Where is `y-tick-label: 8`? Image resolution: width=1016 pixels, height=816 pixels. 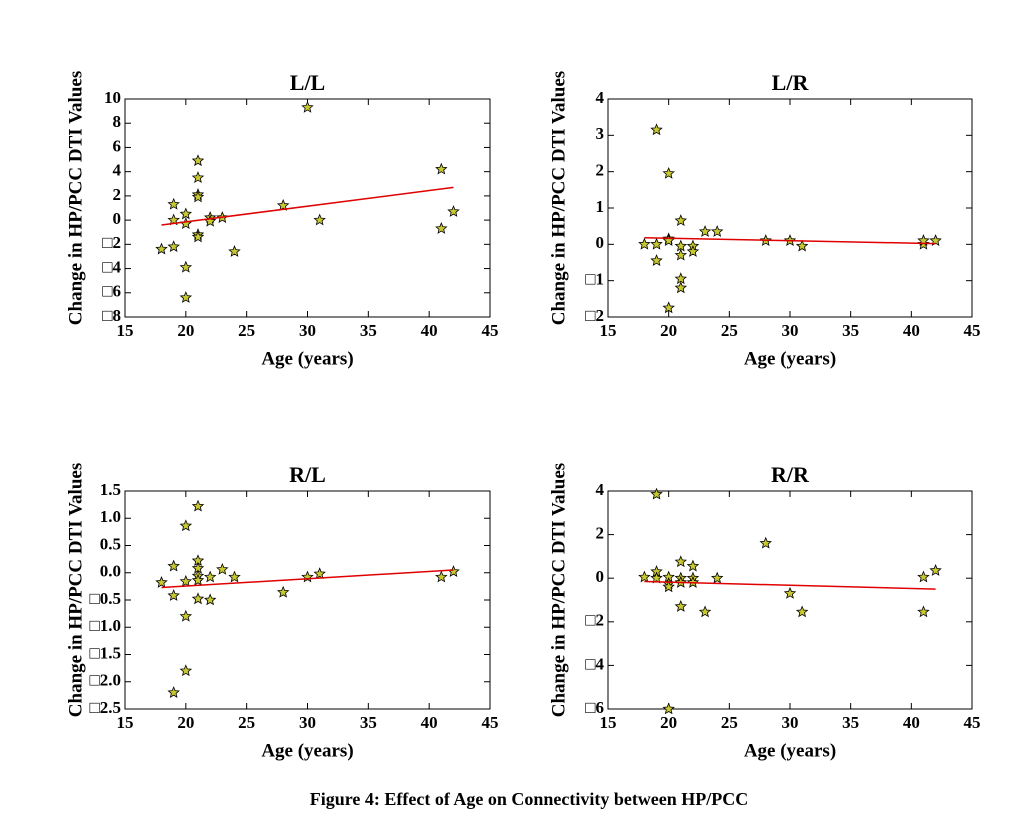 y-tick-label: 8 is located at coordinates (117, 121).